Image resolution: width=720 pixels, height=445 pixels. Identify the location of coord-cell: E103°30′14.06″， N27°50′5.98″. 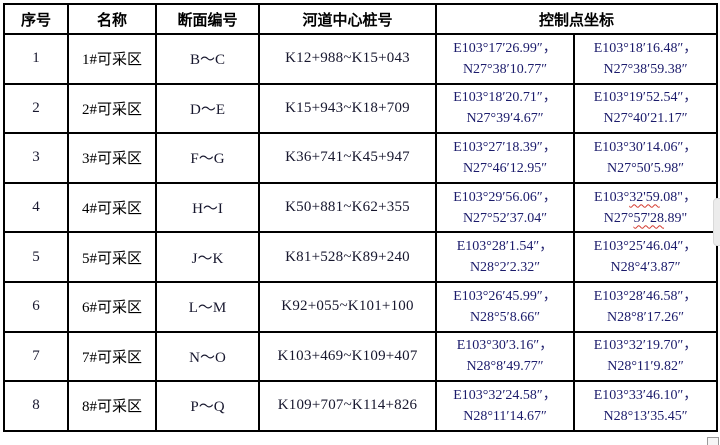
(645, 158).